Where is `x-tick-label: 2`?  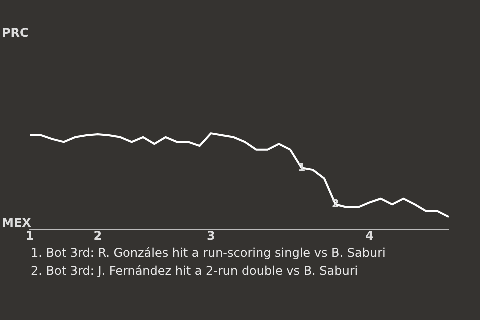
x-tick-label: 2 is located at coordinates (98, 235).